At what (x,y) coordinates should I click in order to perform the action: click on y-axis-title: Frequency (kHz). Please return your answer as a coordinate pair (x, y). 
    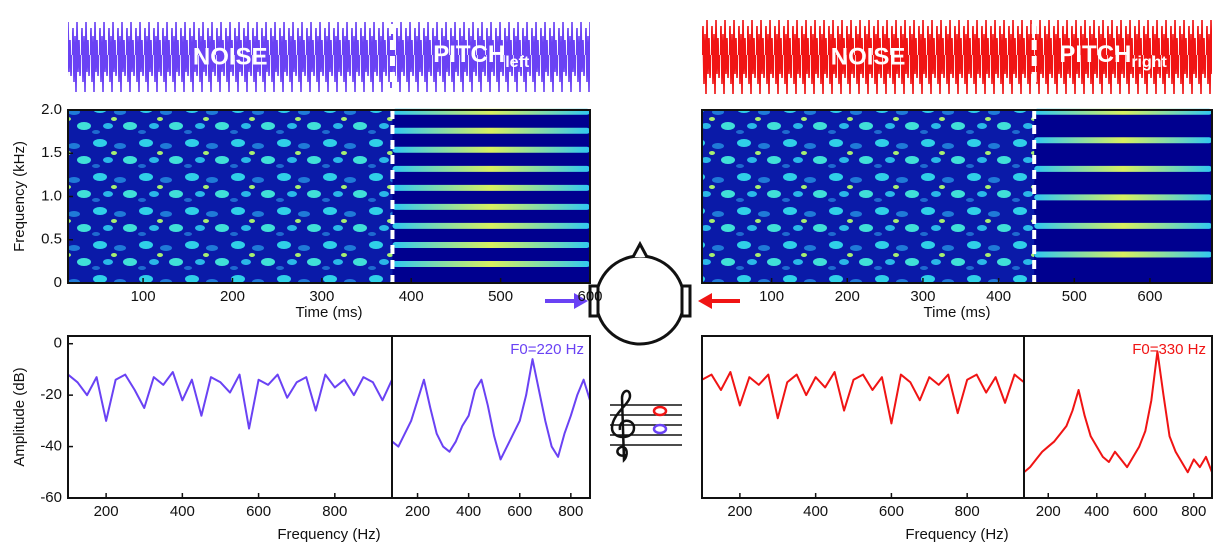
    Looking at the image, I should click on (19, 196).